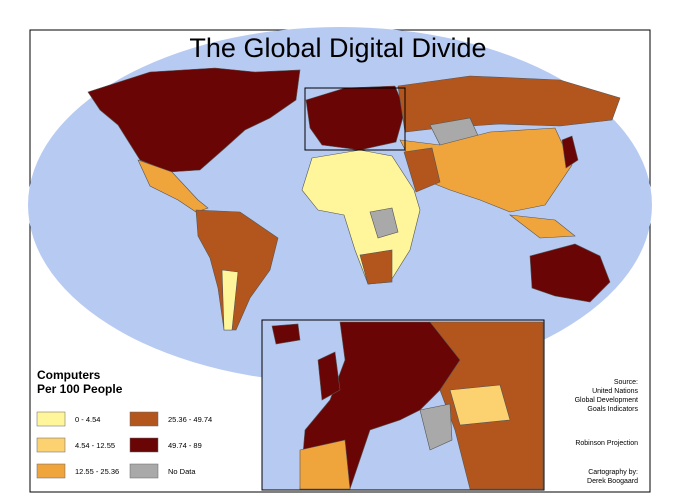 Image resolution: width=675 pixels, height=496 pixels. I want to click on credit-note: Cartography by:, so click(613, 472).